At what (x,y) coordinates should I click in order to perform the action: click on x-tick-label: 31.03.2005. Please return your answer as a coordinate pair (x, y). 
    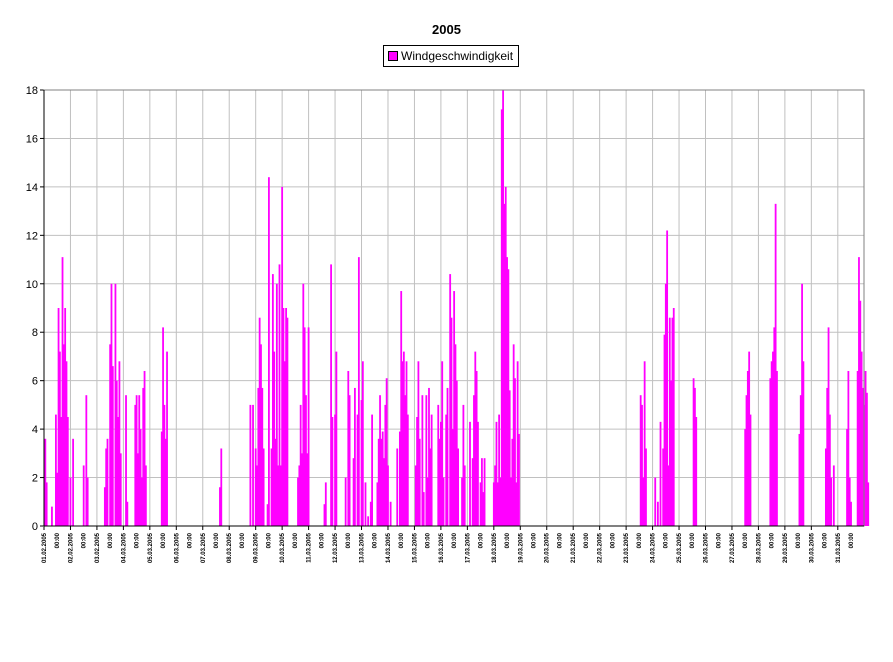
    Looking at the image, I should click on (839, 547).